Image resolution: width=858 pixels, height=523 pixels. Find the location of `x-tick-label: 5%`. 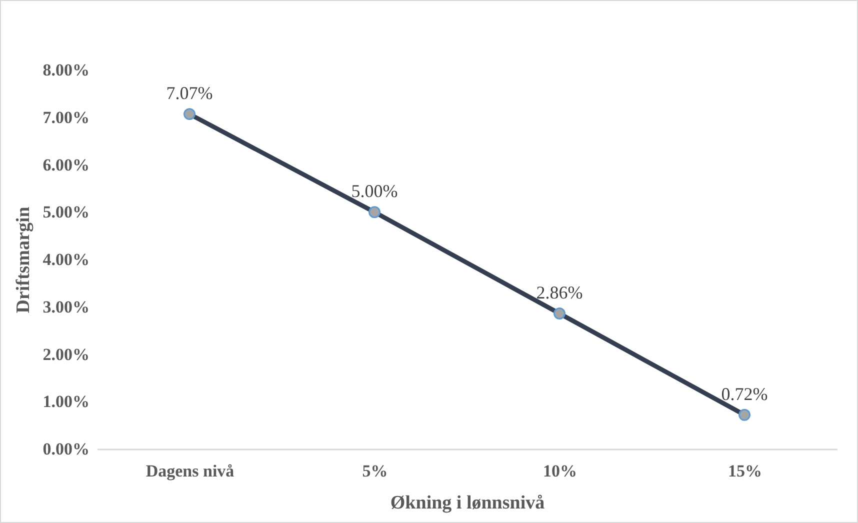

x-tick-label: 5% is located at coordinates (375, 471).